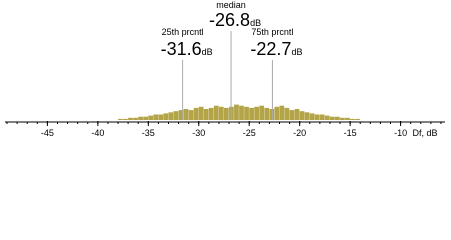 The image size is (451, 240). Describe the element at coordinates (97, 133) in the screenshot. I see `x-tick-label: -40` at that location.